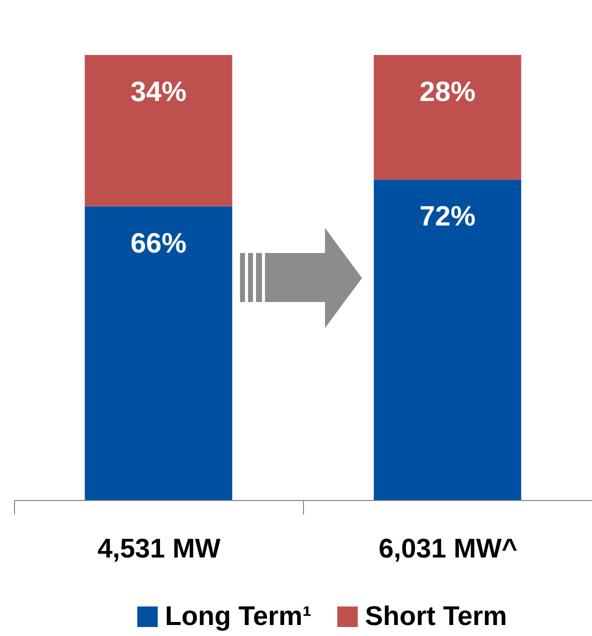 This screenshot has height=636, width=592. I want to click on data-label: 28%, so click(447, 91).